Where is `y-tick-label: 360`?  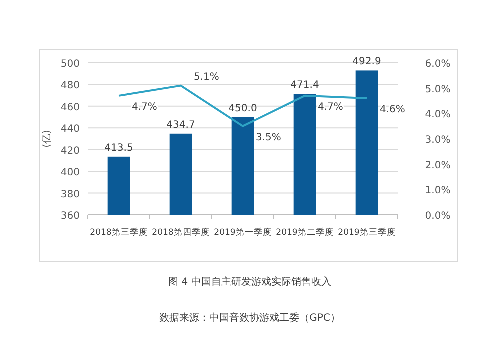 y-tick-label: 360 is located at coordinates (70, 216).